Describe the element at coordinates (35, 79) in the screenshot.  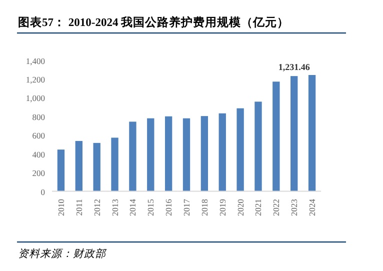
I see `y-tick-label: 1,200` at that location.